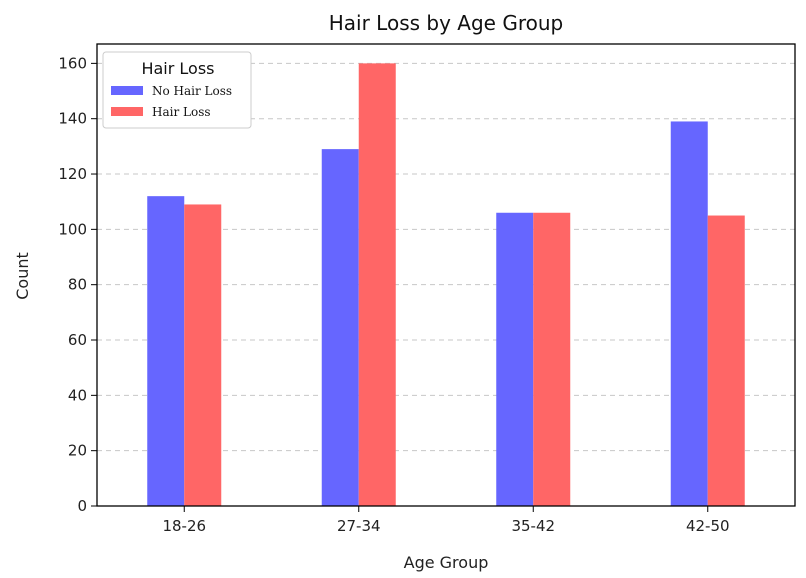 The width and height of the screenshot is (806, 578). I want to click on x-axis: 18-26 27-34 35-42 42-50, so click(446, 520).